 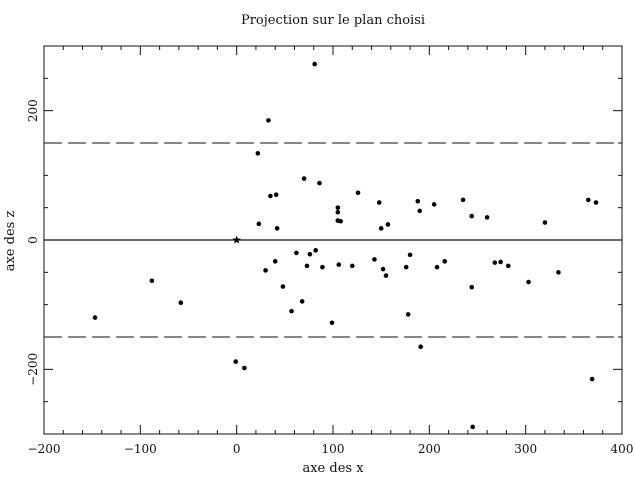 I want to click on origin-star-marker, so click(x=236, y=239).